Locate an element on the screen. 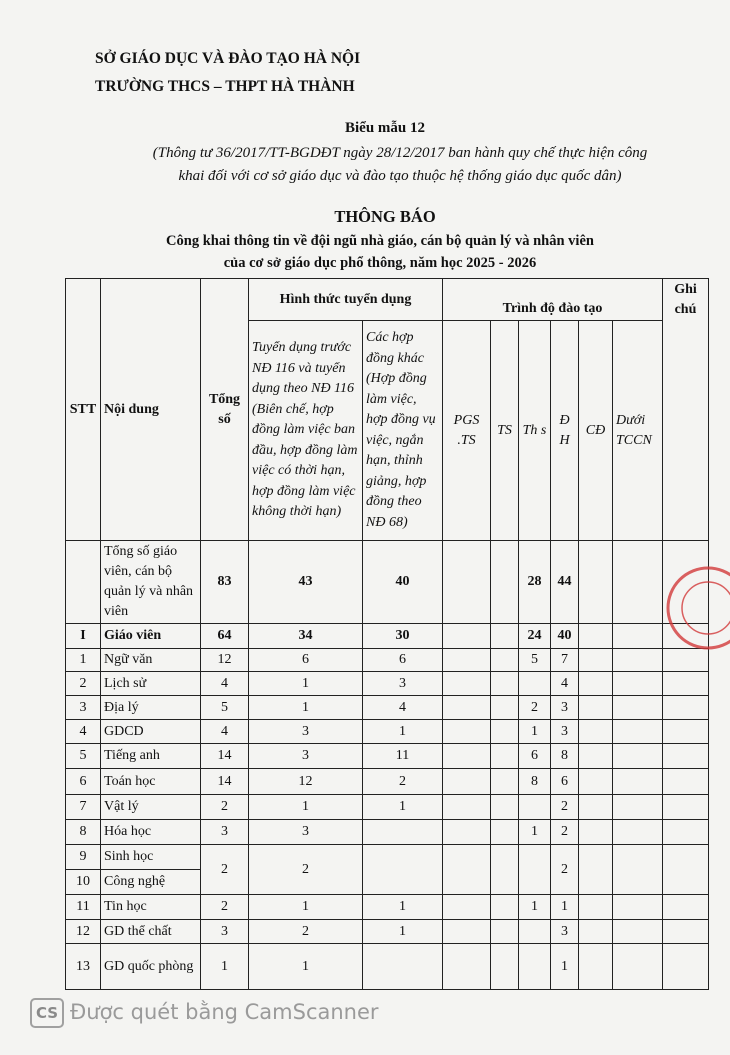  table-cell: GD thể chất is located at coordinates (150, 931).